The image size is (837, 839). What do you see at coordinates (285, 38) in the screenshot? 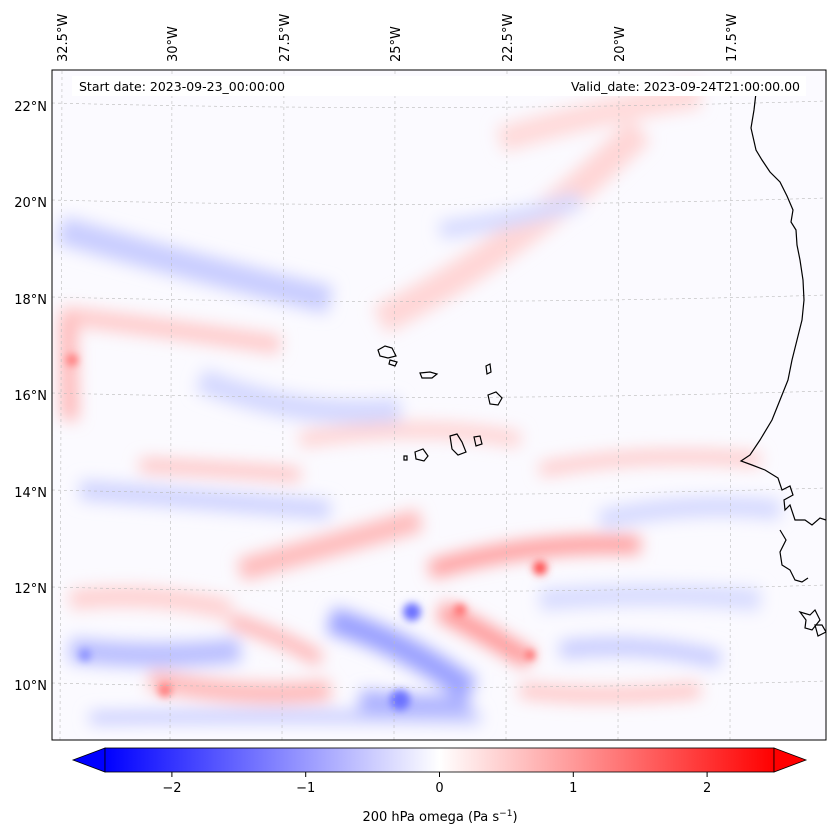
I see `lon-label: 27.5°W` at bounding box center [285, 38].